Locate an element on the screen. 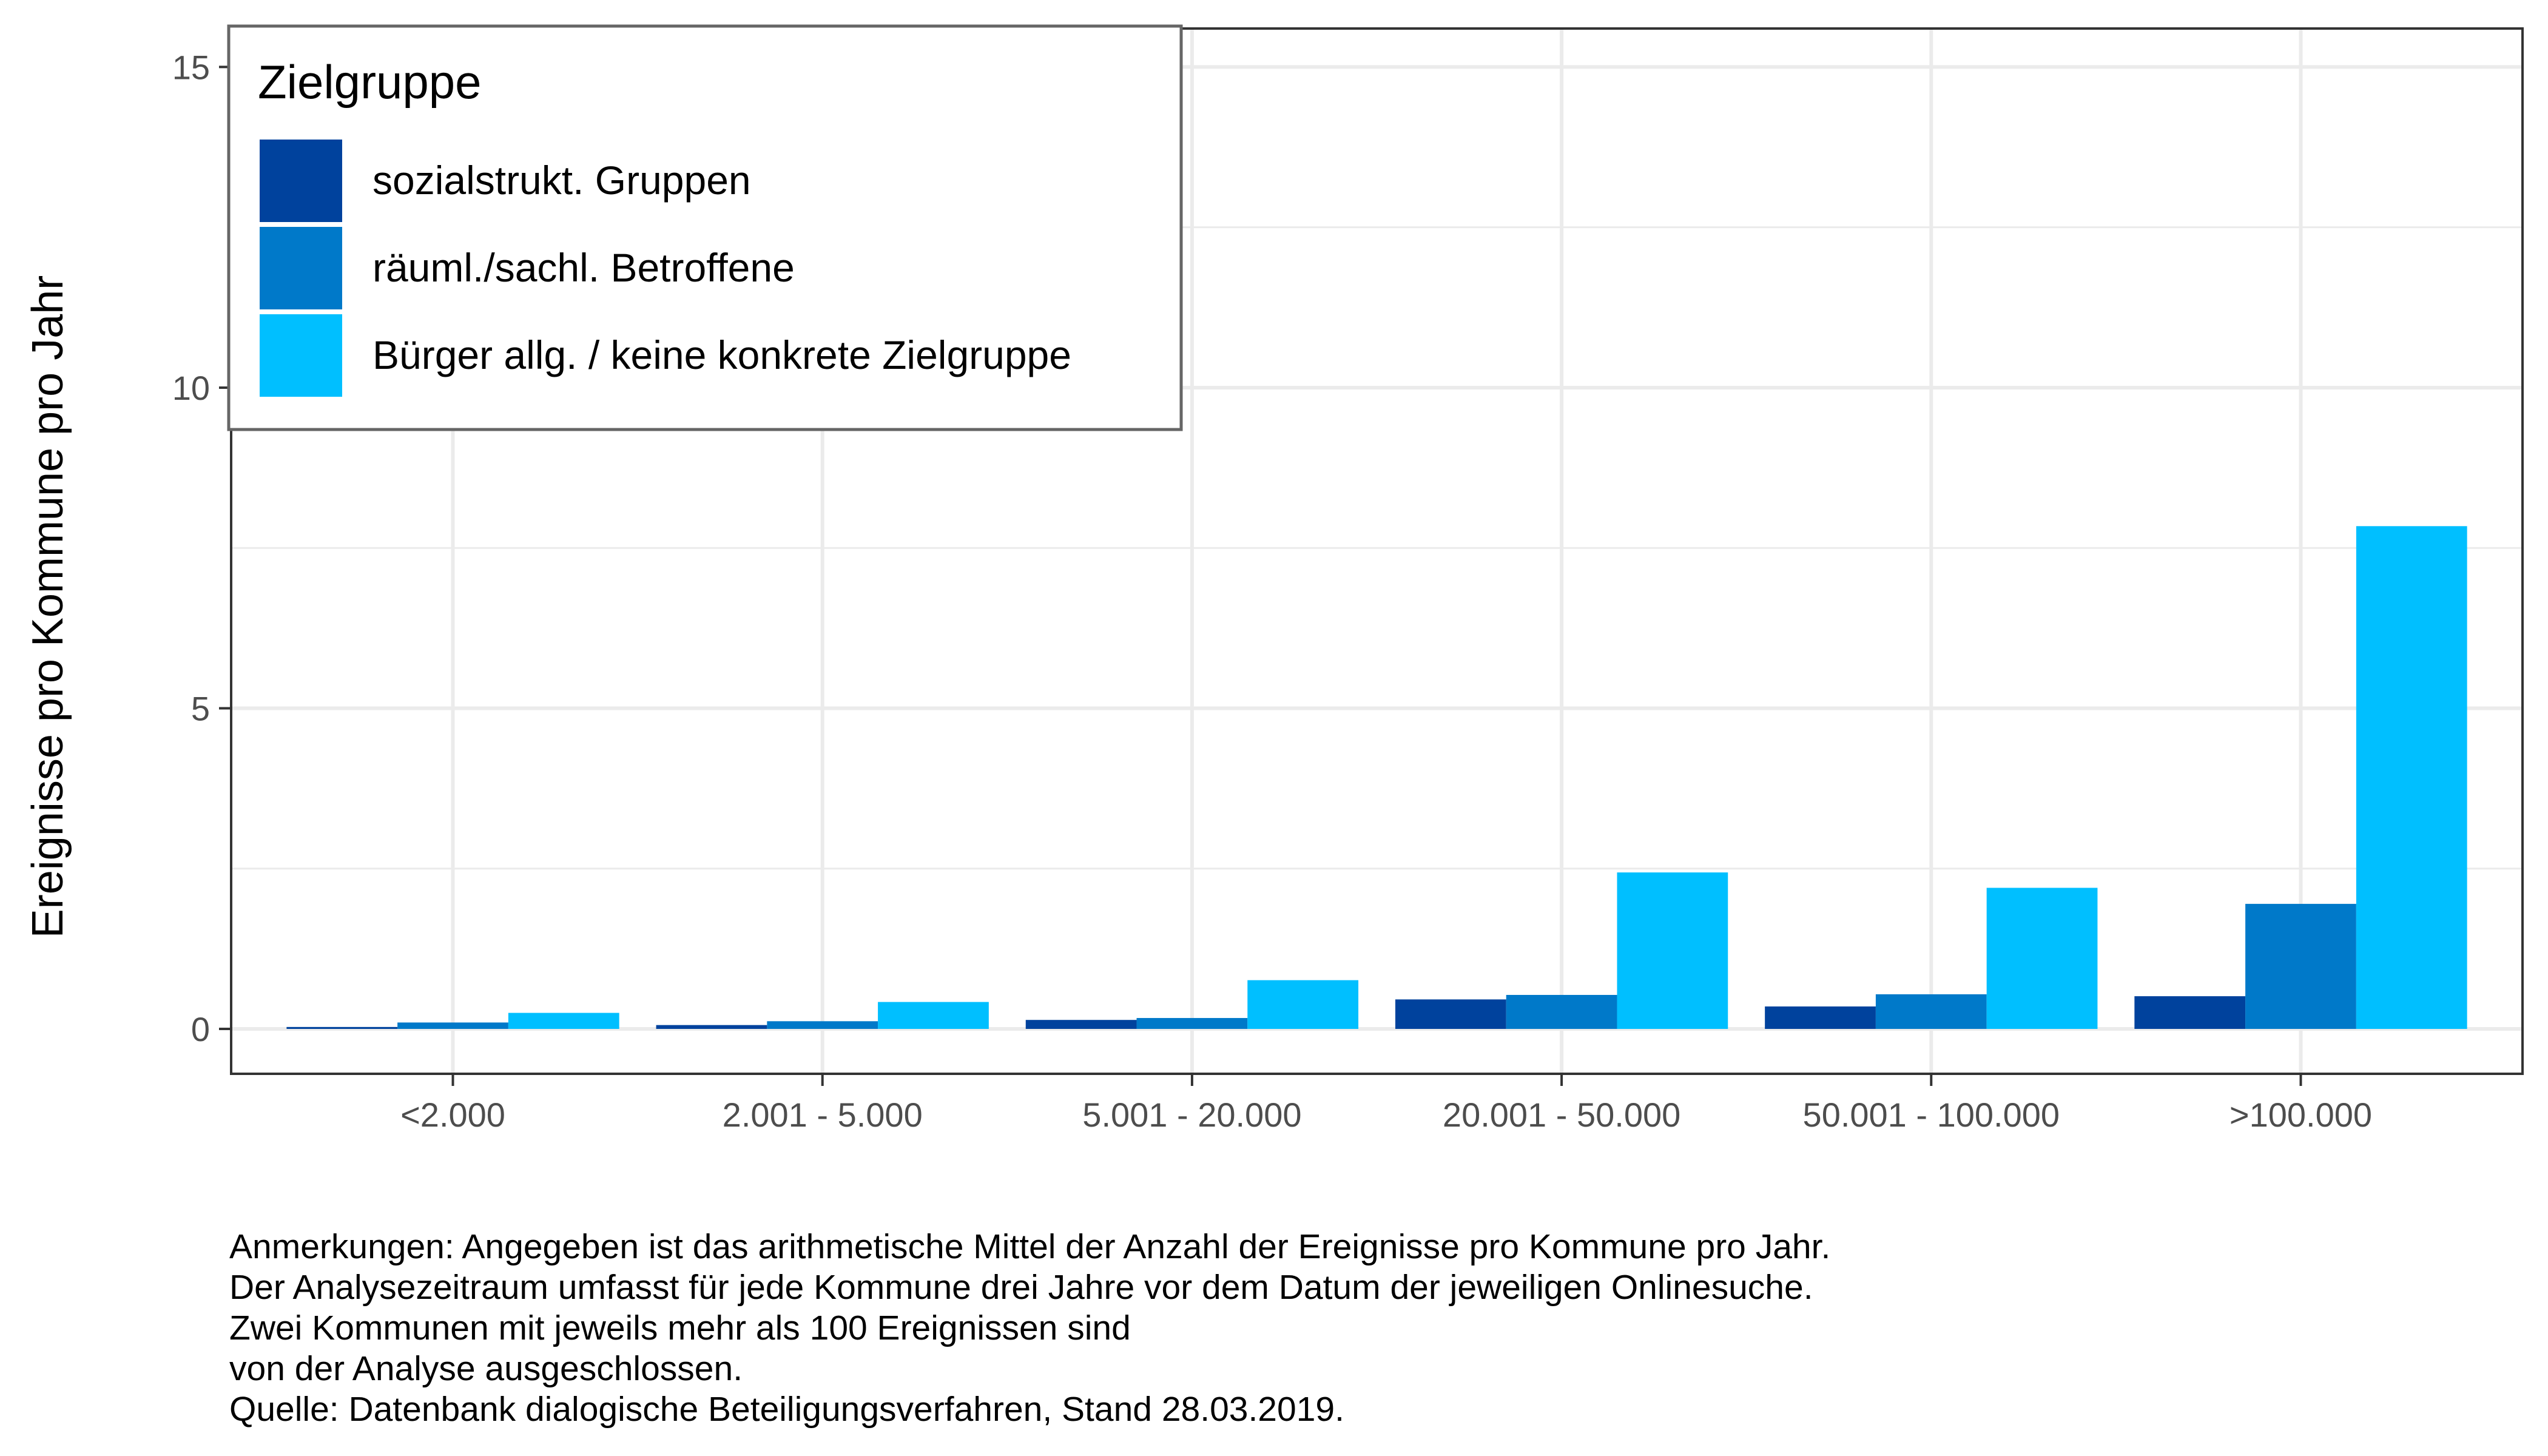 This screenshot has height=1456, width=2548. y-tick-label: 5 is located at coordinates (200, 708).